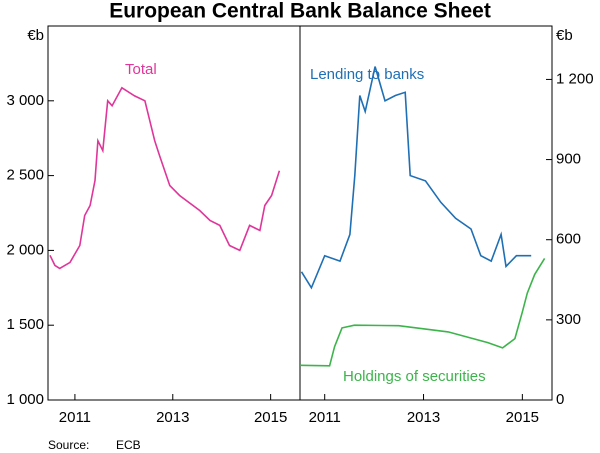 The image size is (600, 453). Describe the element at coordinates (25, 324) in the screenshot. I see `y-tick-label: 1 500` at that location.